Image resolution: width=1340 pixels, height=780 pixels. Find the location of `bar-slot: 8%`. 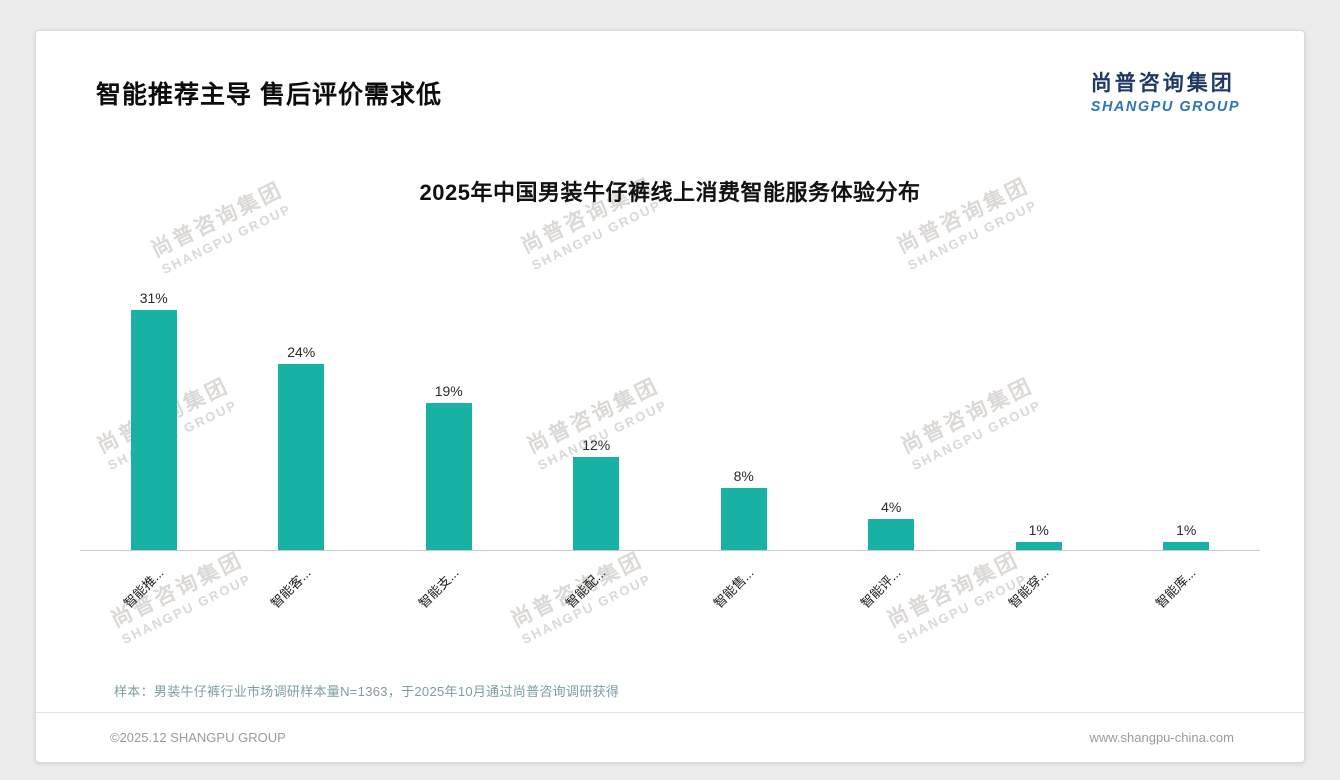

bar-slot: 8% is located at coordinates (744, 418).